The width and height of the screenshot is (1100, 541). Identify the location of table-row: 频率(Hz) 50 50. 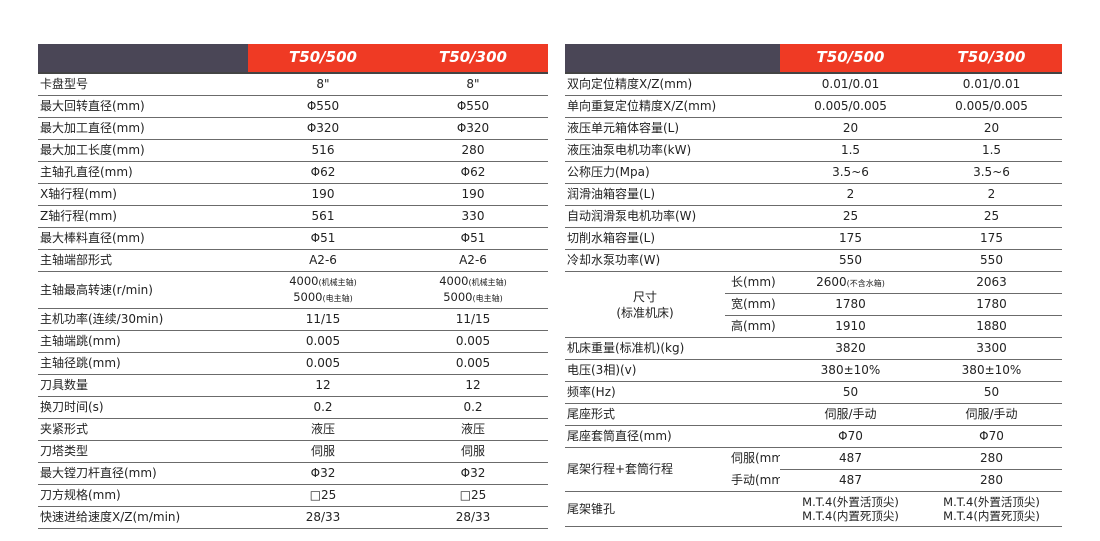
(813, 392).